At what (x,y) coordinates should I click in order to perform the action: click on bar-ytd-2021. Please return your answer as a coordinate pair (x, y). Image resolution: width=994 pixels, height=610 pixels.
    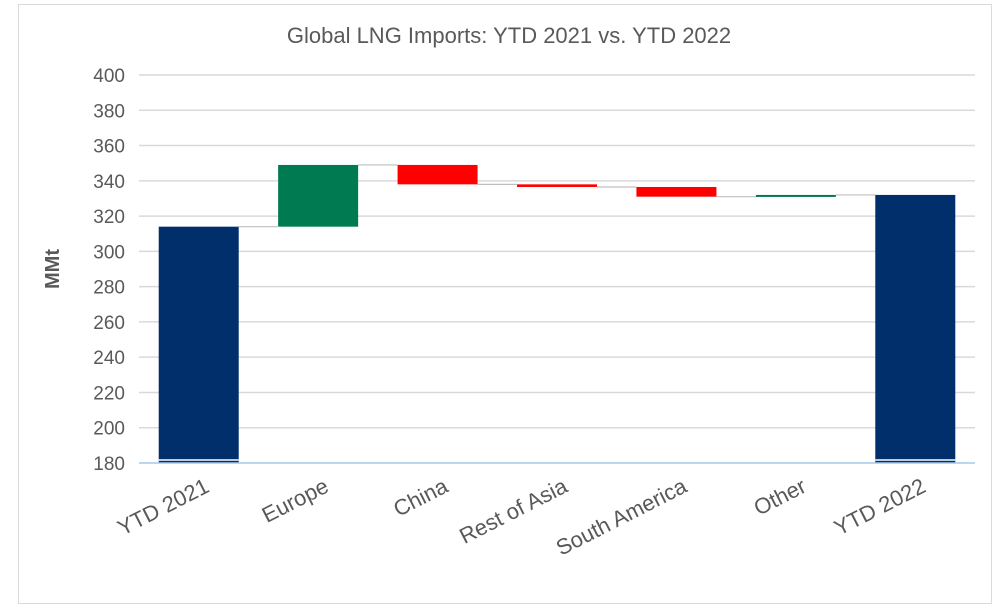
    Looking at the image, I should click on (198, 344).